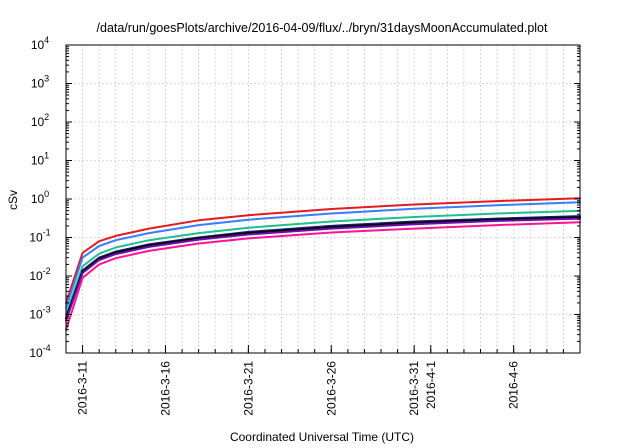 The height and width of the screenshot is (448, 640). I want to click on x-tick-label: 2016-4-6, so click(514, 385).